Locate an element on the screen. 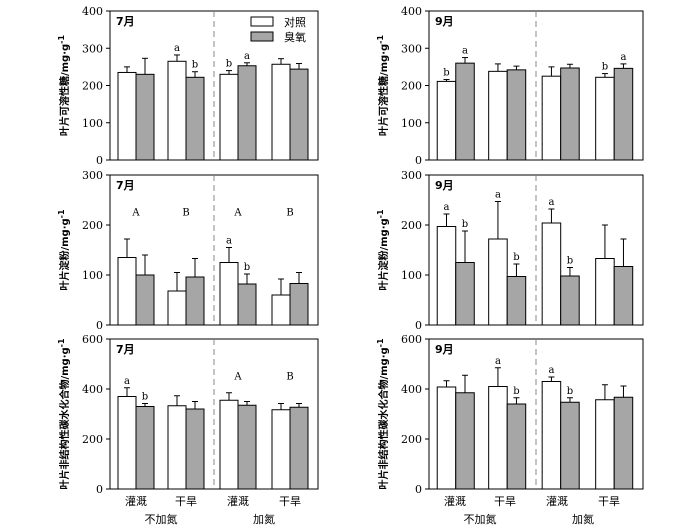  y-axis-label: 叶片可溶性糖/mg·g-1 is located at coordinates (64, 86).